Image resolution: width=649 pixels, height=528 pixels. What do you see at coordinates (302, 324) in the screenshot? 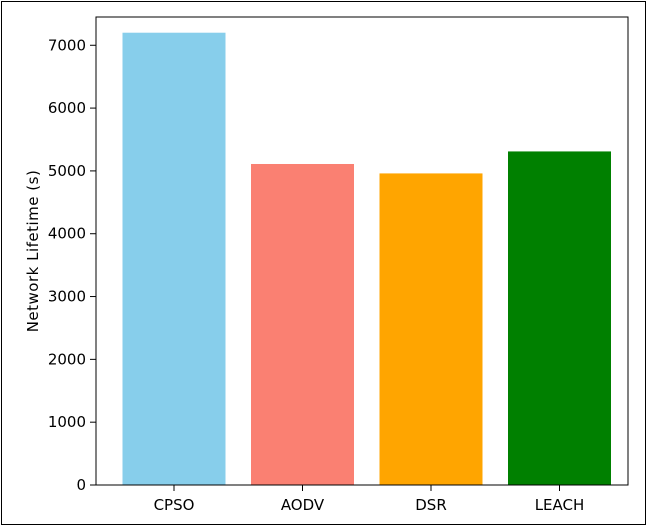
I see `bar-aodv` at bounding box center [302, 324].